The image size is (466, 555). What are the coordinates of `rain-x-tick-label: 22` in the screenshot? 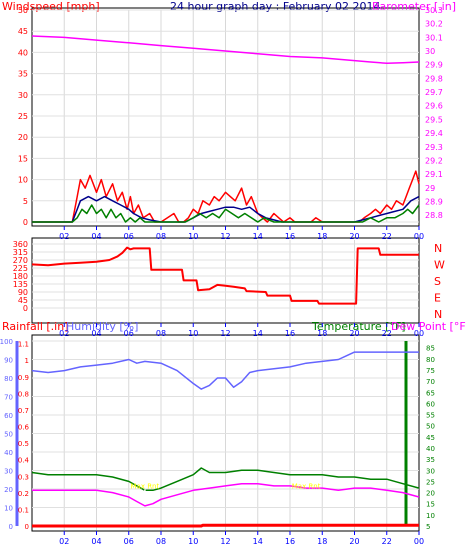 It's located at (387, 541).